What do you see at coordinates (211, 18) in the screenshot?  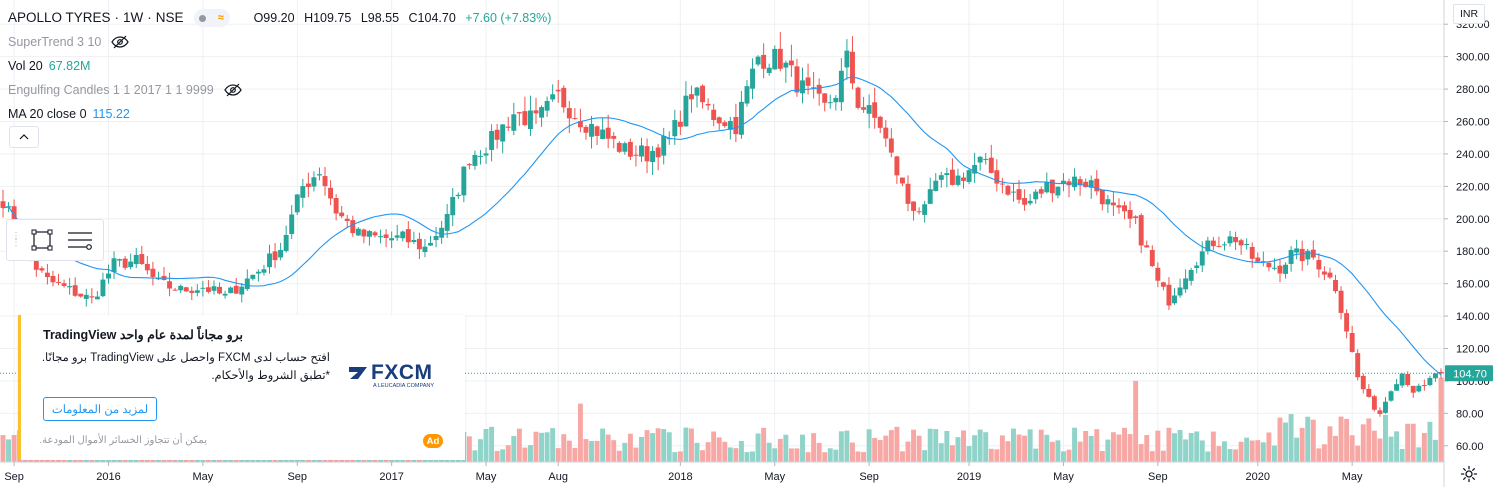 I see `market-status-badge: ≈` at bounding box center [211, 18].